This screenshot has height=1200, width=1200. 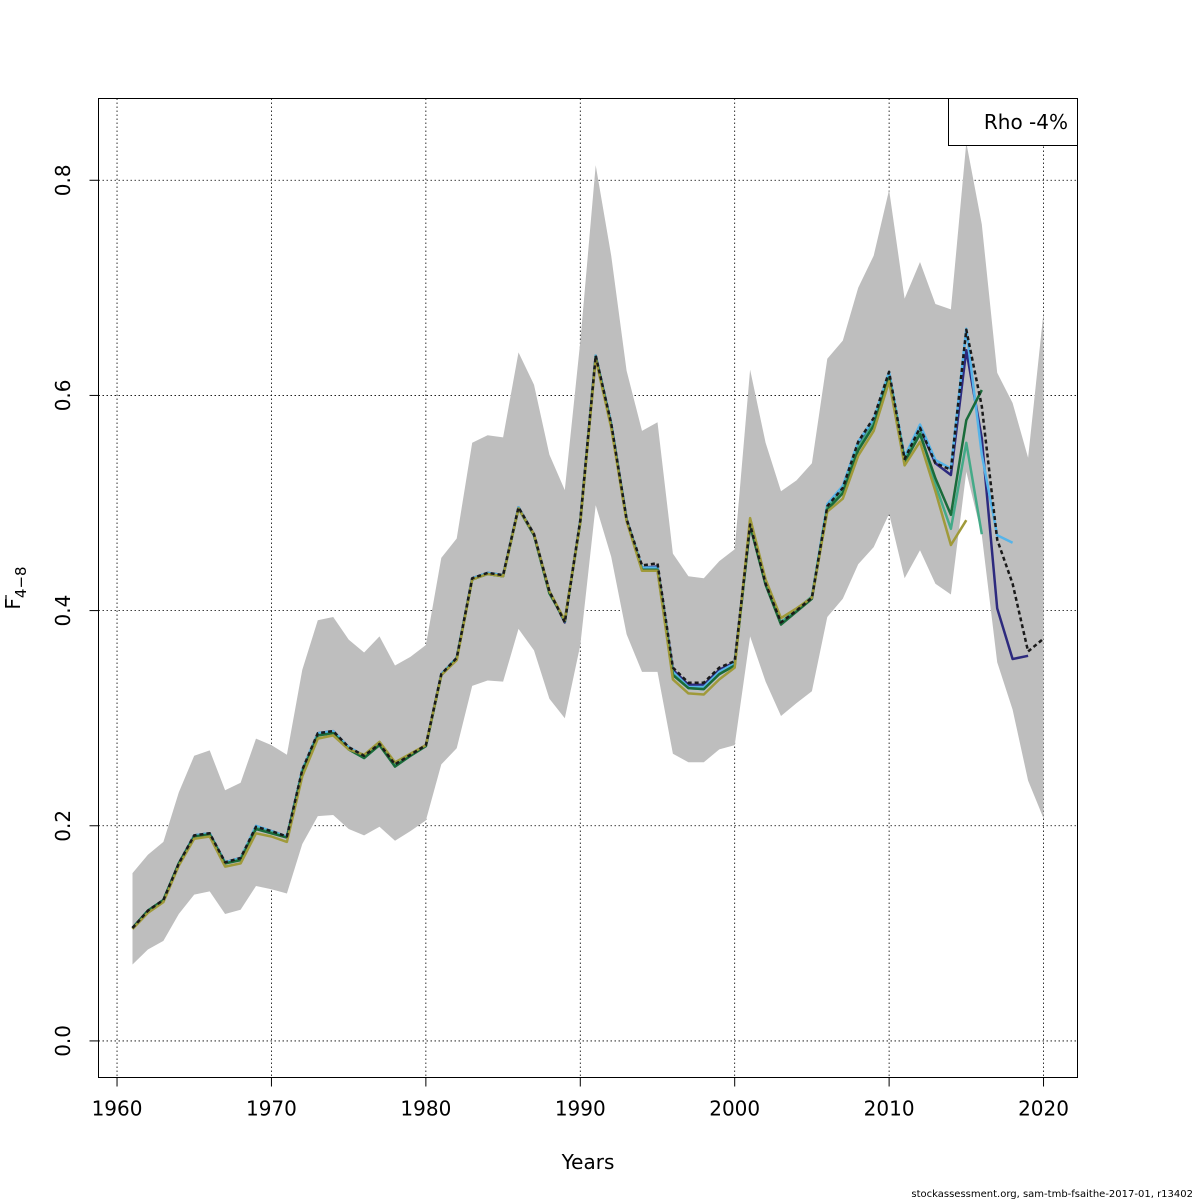 I want to click on x-axis-title: Years, so click(x=588, y=1162).